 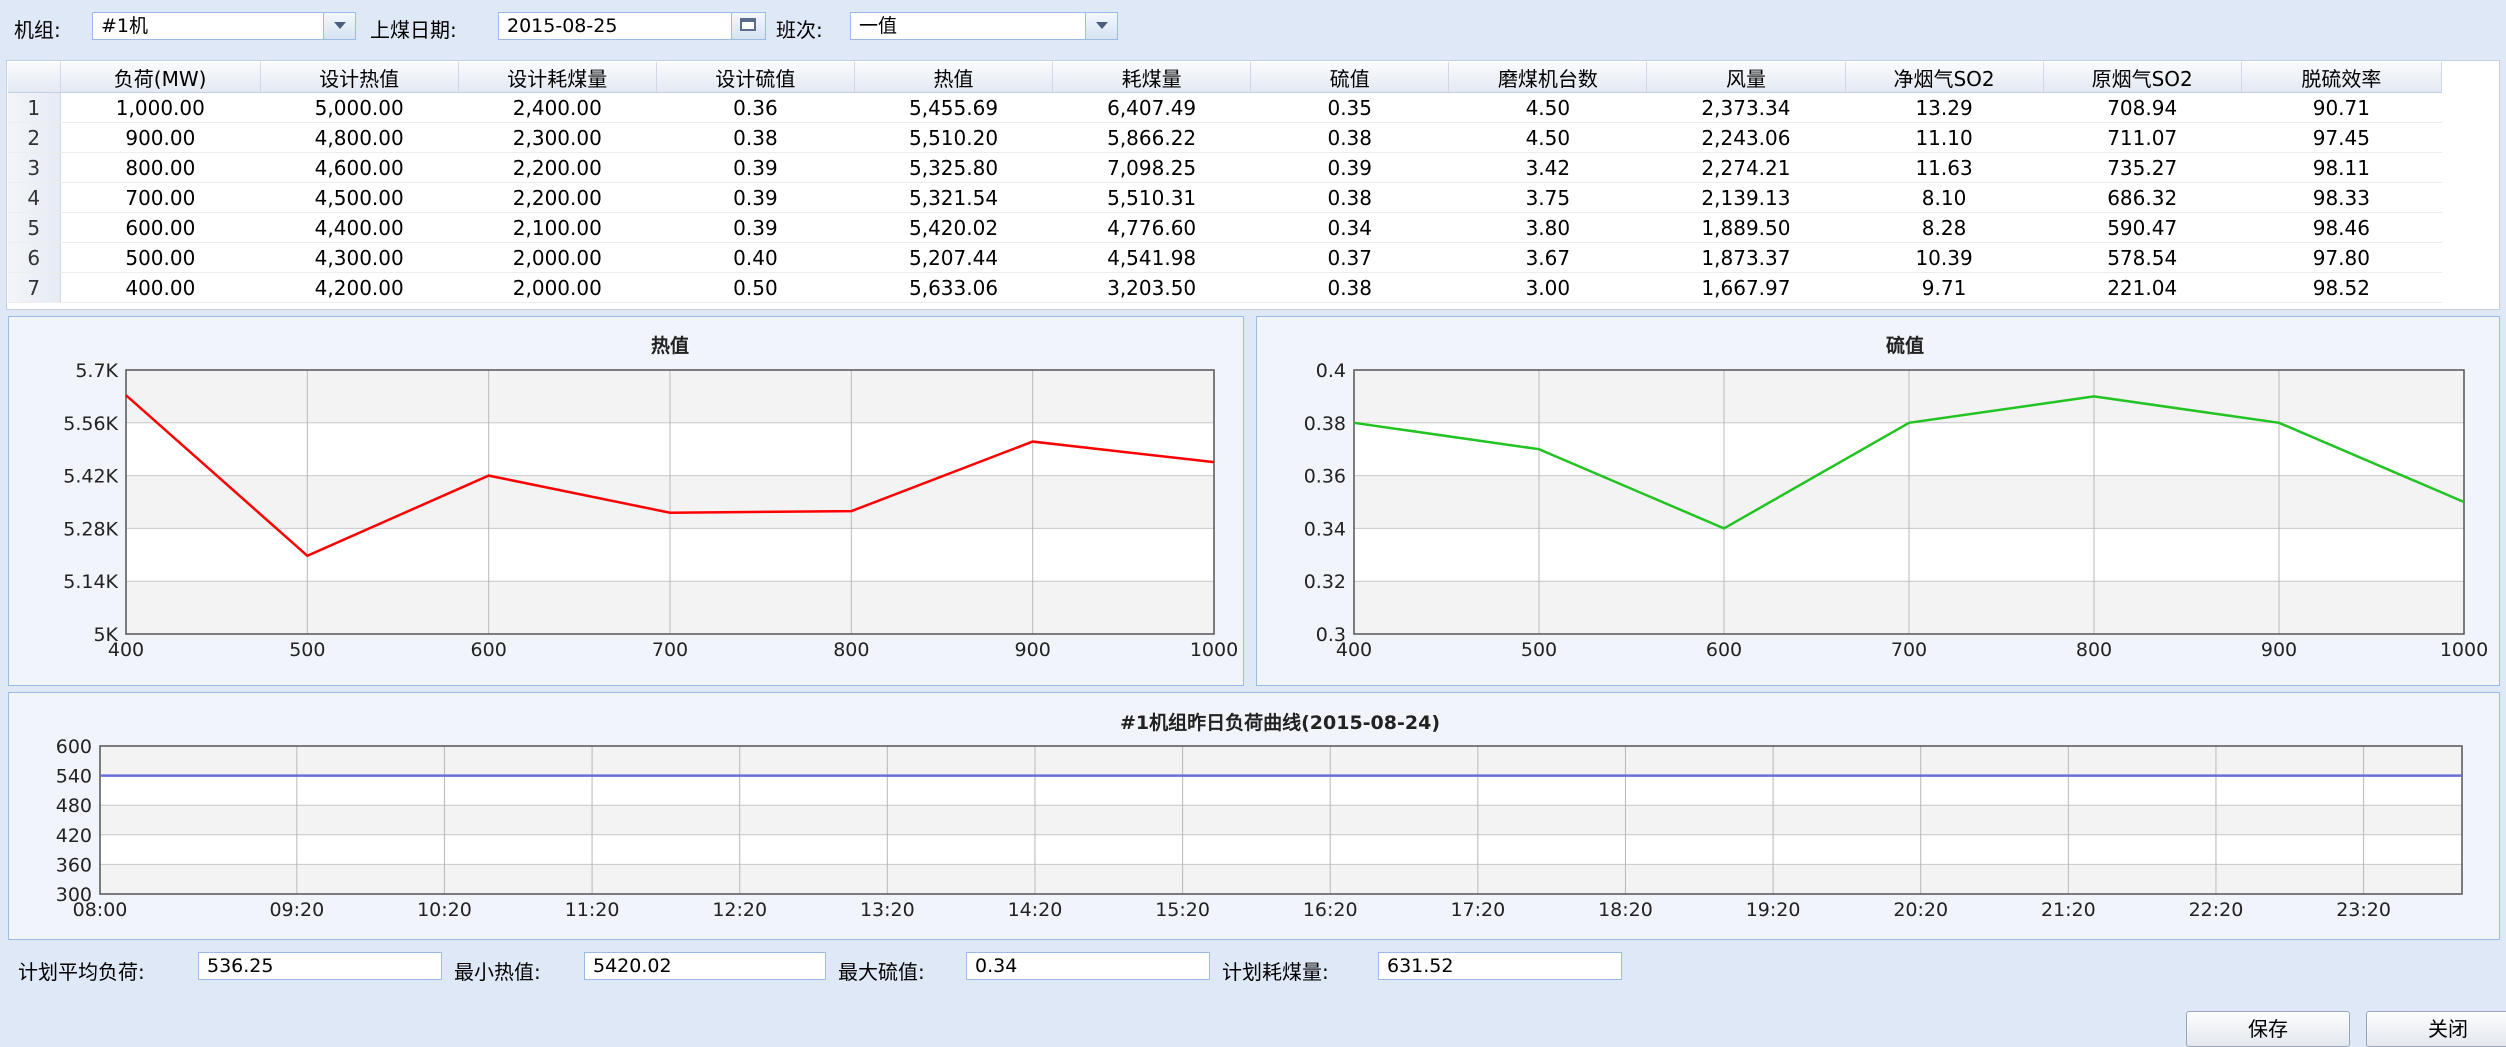 What do you see at coordinates (1088, 966) in the screenshot?
I see `max-sulfur-field: 0.34` at bounding box center [1088, 966].